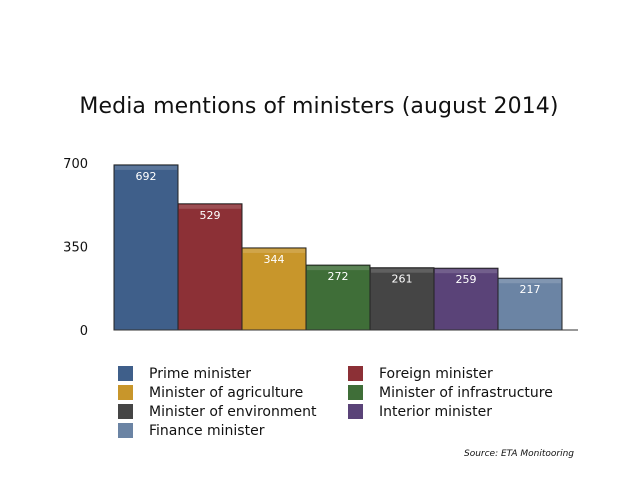 The height and width of the screenshot is (479, 638). Describe the element at coordinates (466, 279) in the screenshot. I see `bar-value-label: 259` at that location.